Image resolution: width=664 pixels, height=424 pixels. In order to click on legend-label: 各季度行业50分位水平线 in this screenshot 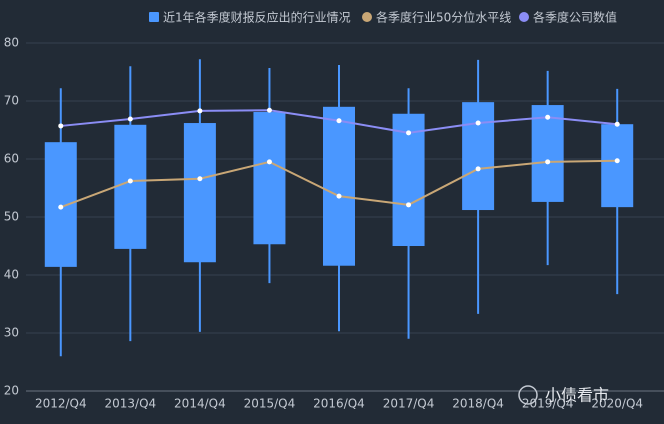, I will do `click(443, 17)`.